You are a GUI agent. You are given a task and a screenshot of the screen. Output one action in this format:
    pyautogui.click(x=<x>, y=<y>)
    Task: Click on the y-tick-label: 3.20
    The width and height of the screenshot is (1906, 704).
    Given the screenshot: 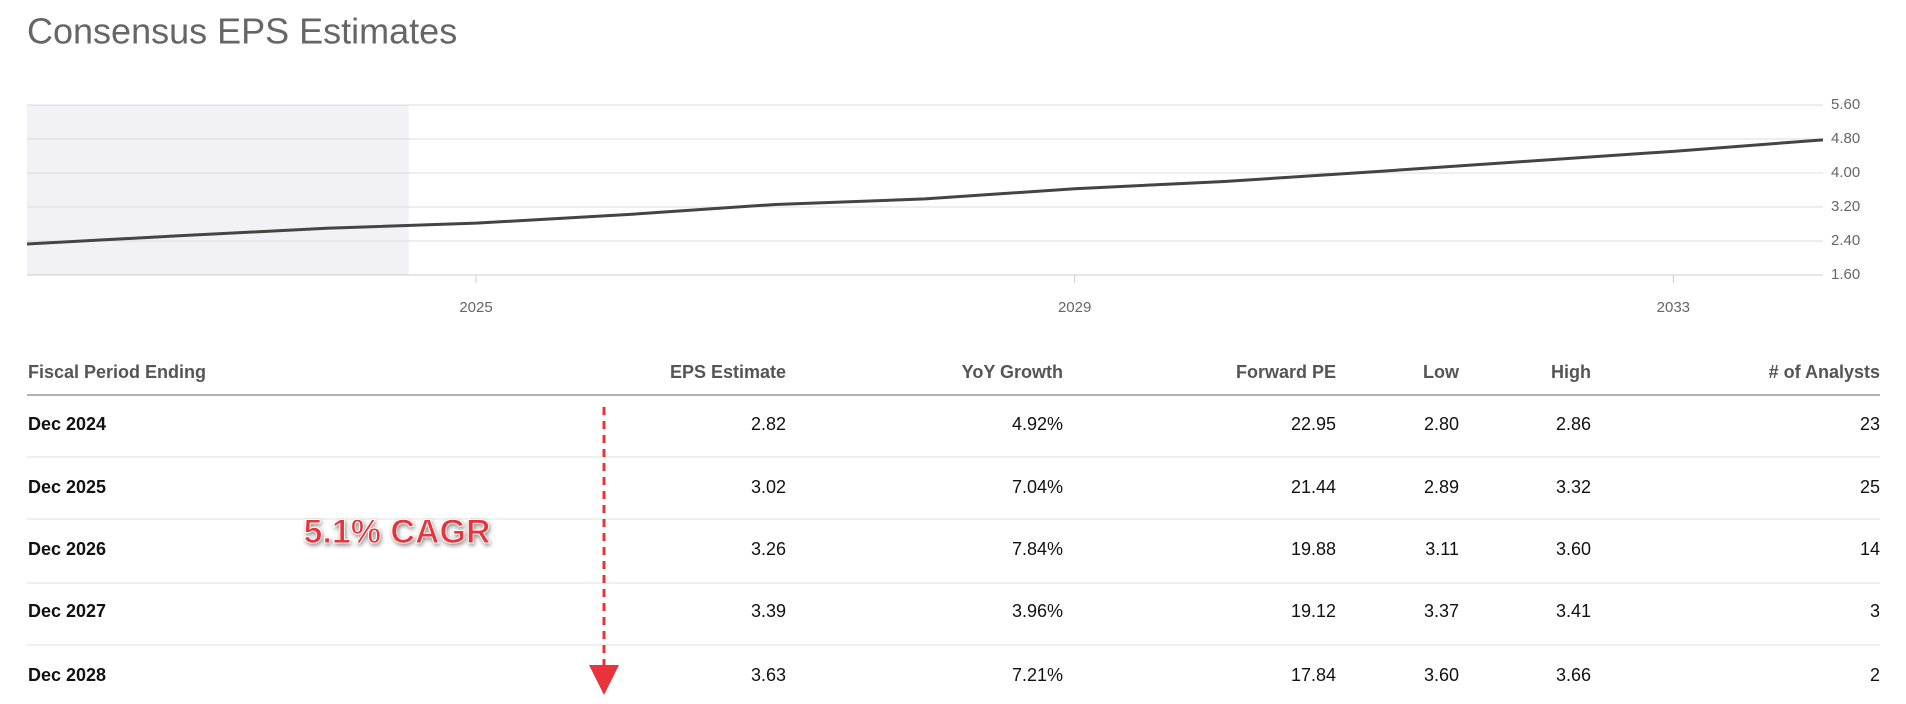 What is the action you would take?
    pyautogui.click(x=1845, y=206)
    